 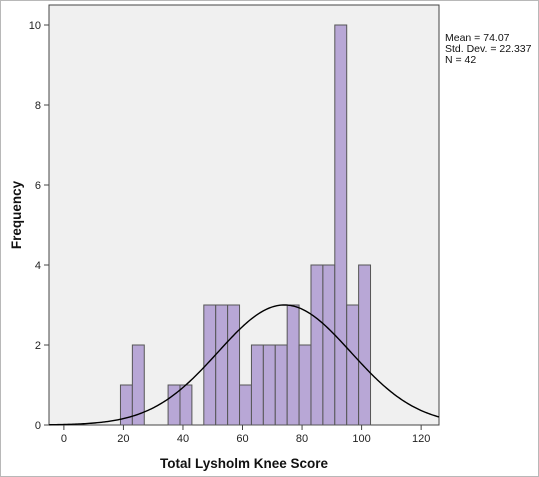 I want to click on x-tick-label-6: 120, so click(x=421, y=439).